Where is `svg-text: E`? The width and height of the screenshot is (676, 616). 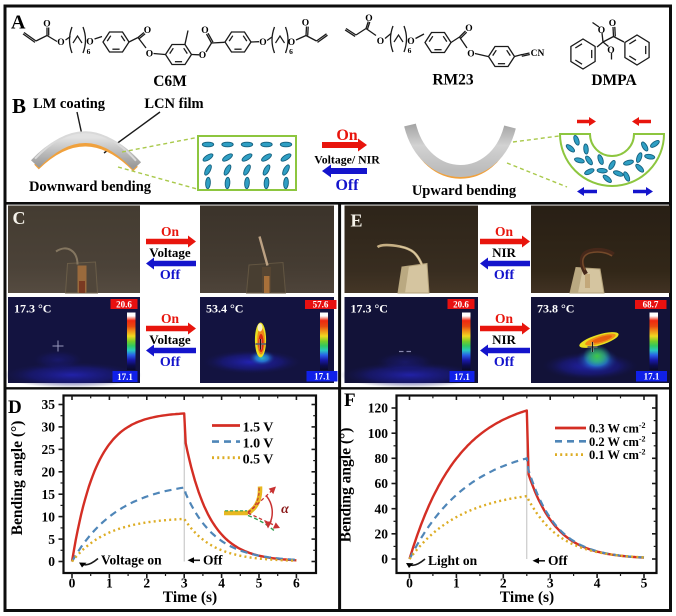 svg-text: E is located at coordinates (356, 221).